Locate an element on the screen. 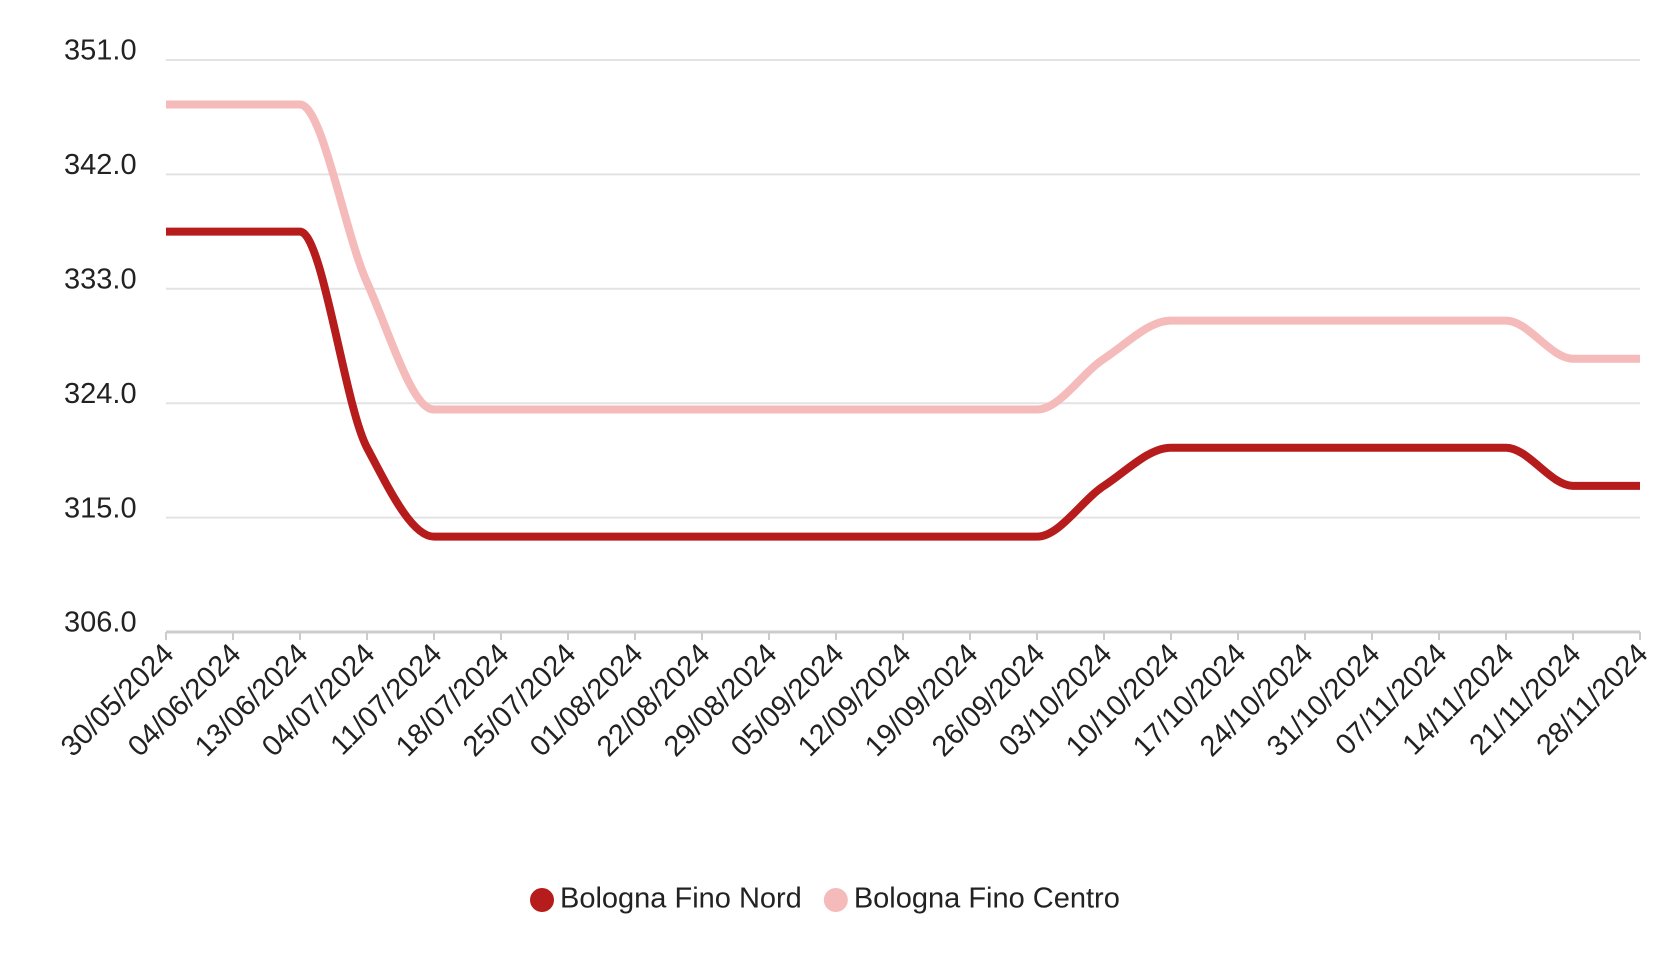 This screenshot has width=1680, height=960. legend-label: Bologna Fino Centro is located at coordinates (987, 899).